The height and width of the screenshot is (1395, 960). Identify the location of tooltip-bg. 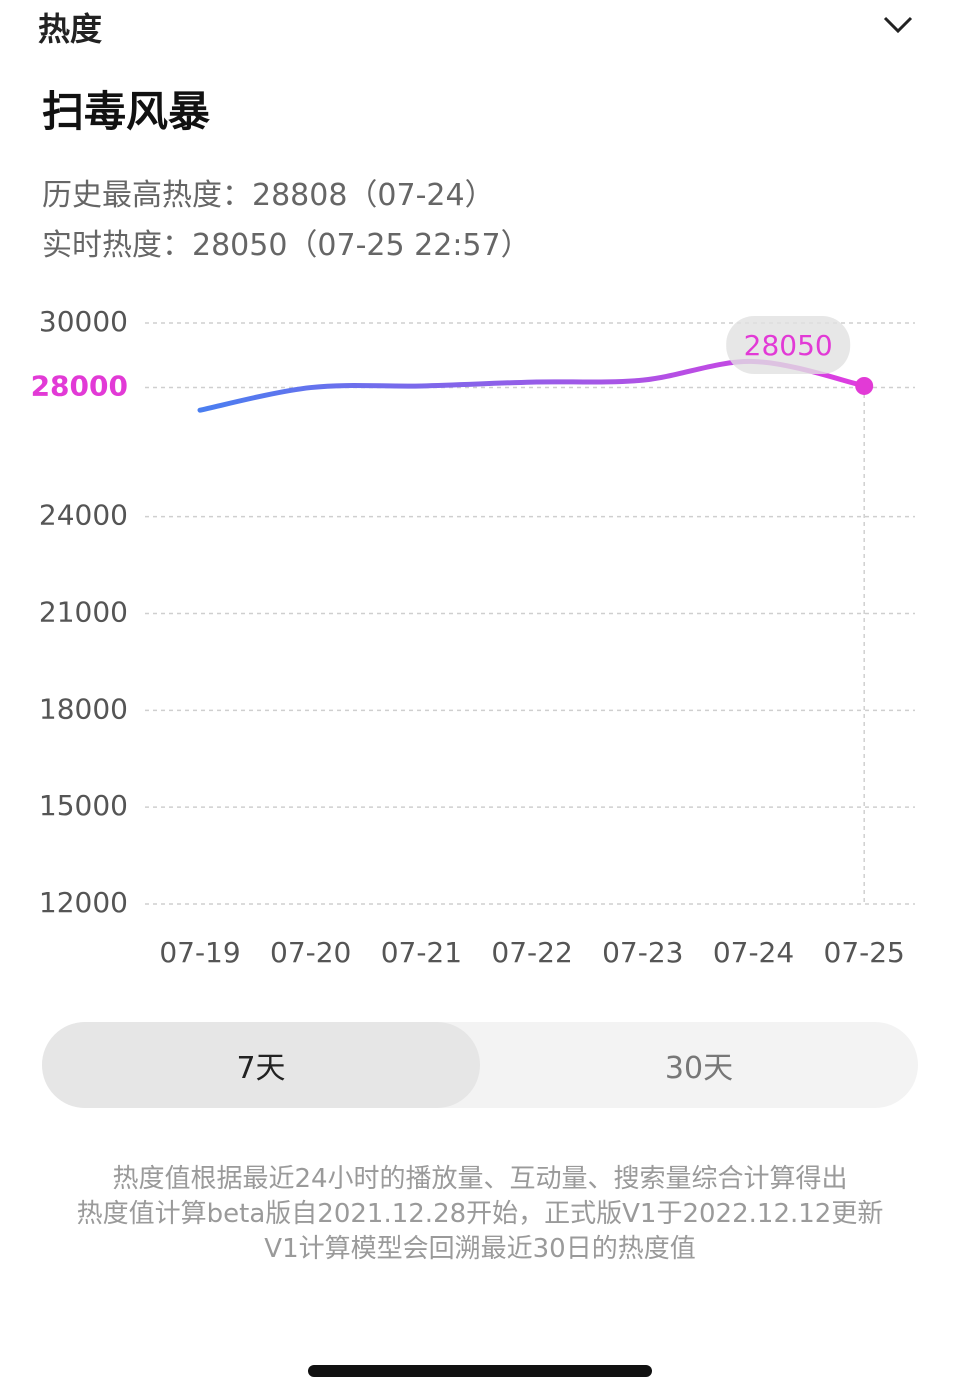
(788, 345).